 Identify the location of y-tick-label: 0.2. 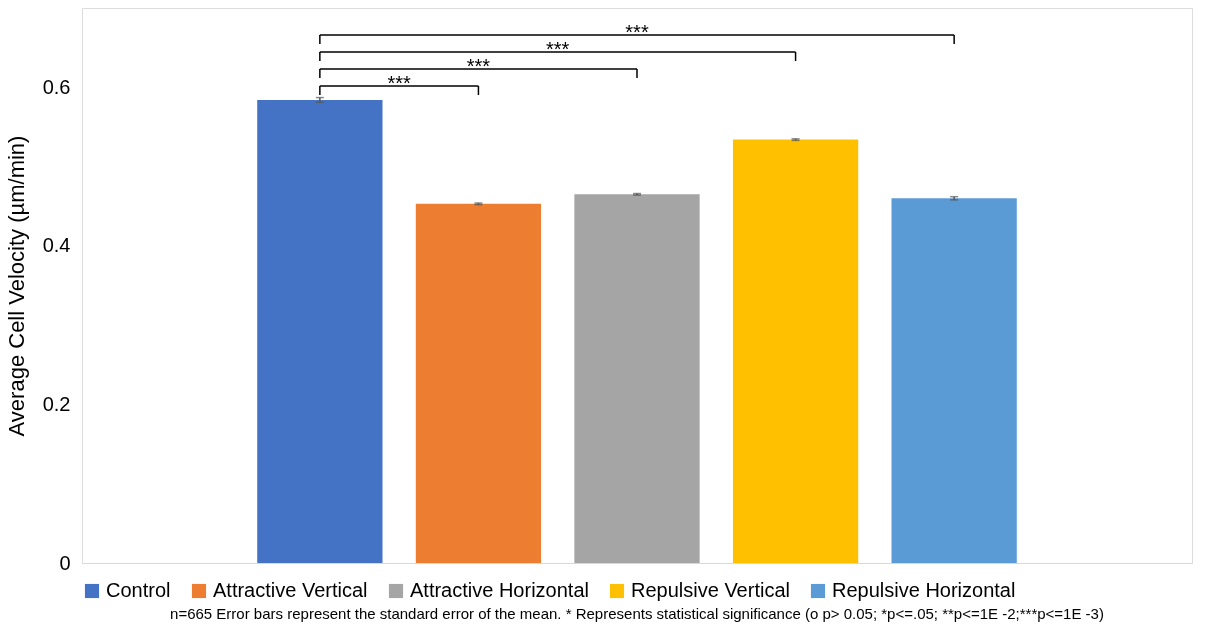
(56, 403).